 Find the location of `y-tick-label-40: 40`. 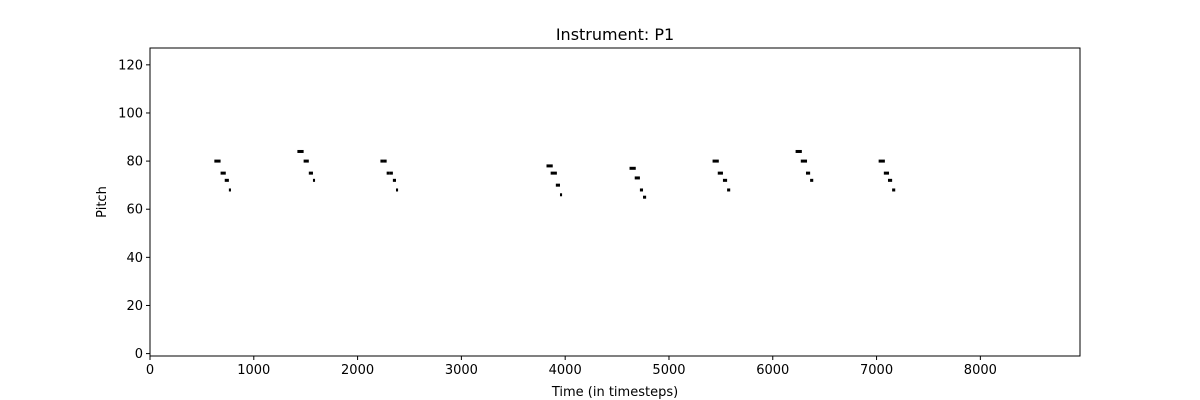

y-tick-label-40: 40 is located at coordinates (134, 258).